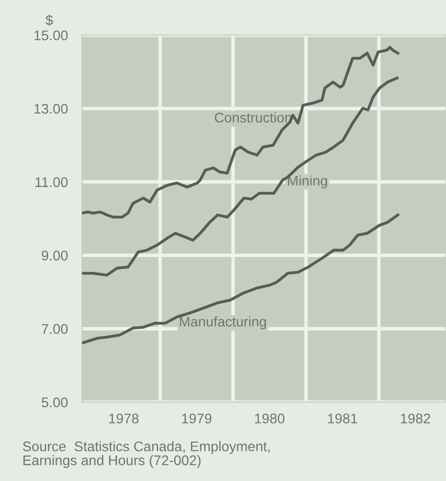 The width and height of the screenshot is (446, 481). I want to click on x-tick-label: 1981, so click(343, 419).